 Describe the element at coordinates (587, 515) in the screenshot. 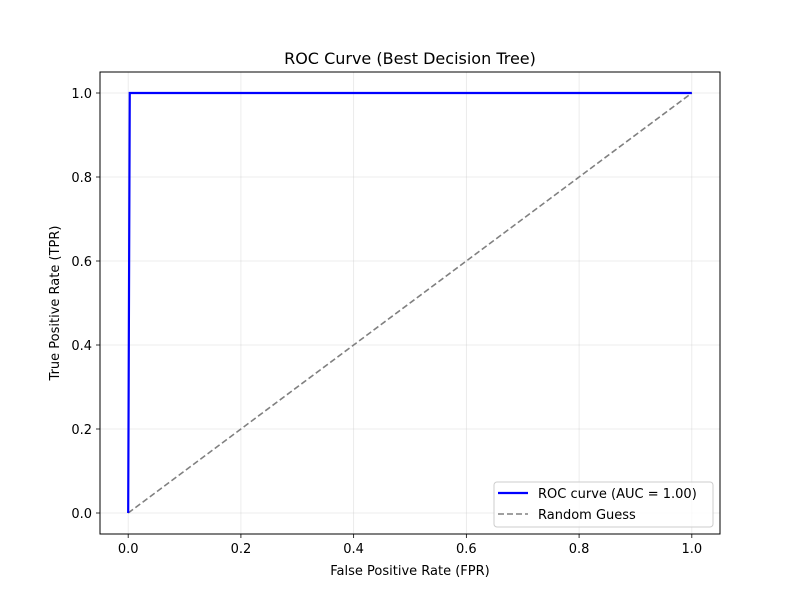

I see `legend-random-label: Random Guess` at that location.